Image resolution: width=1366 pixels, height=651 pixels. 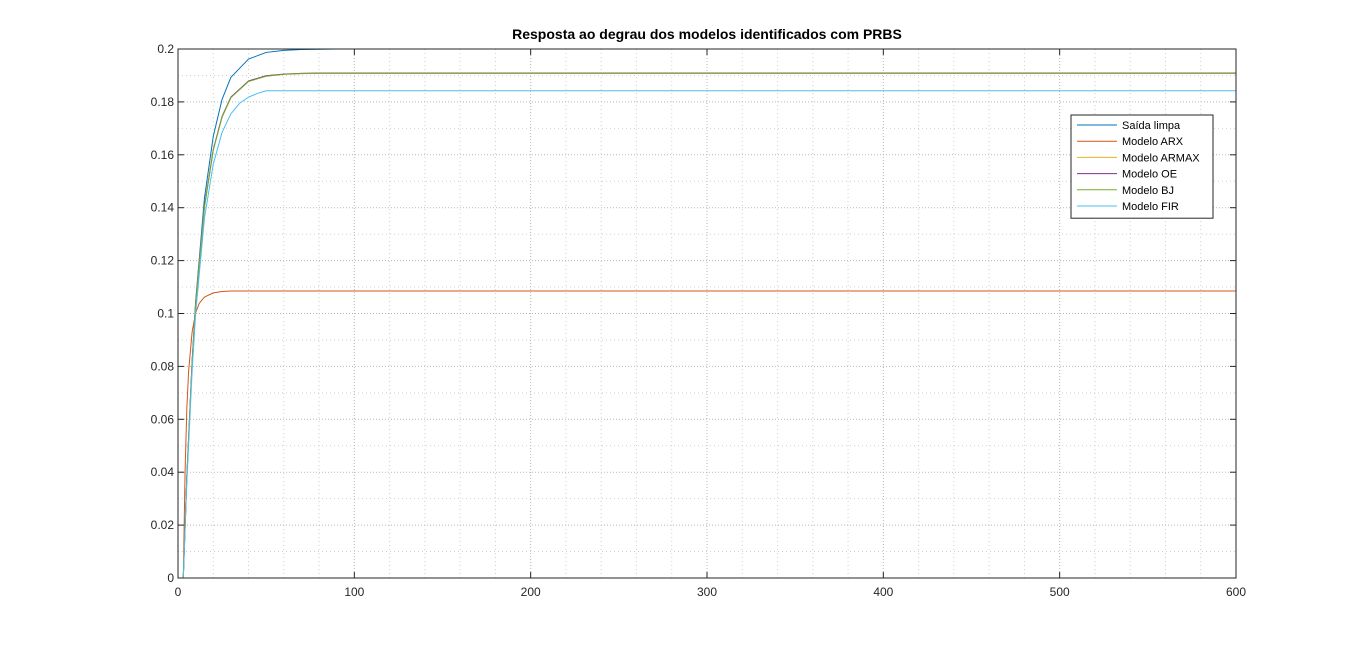 I want to click on x-tick-label: 200, so click(x=531, y=592).